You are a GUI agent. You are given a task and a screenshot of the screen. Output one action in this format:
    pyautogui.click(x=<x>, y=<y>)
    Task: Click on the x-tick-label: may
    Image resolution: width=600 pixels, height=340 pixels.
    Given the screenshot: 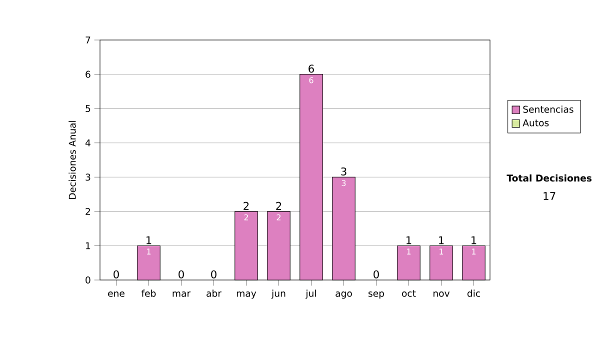 What is the action you would take?
    pyautogui.click(x=246, y=295)
    